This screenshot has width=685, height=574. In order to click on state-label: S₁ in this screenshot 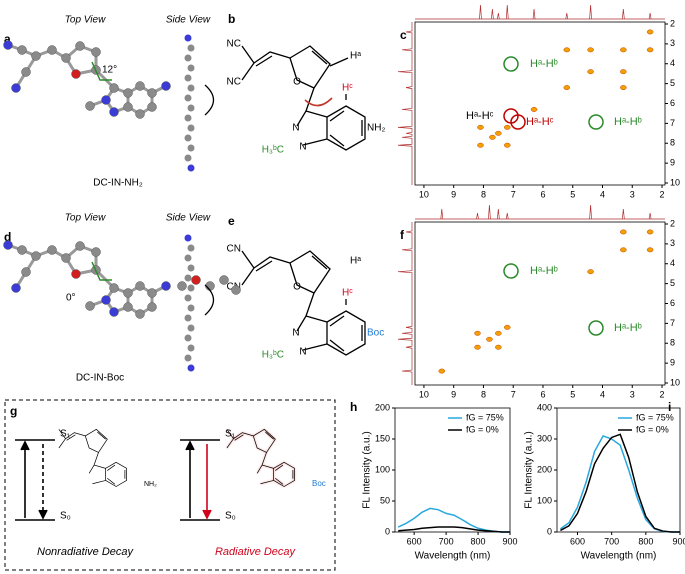, I will do `click(65, 434)`.